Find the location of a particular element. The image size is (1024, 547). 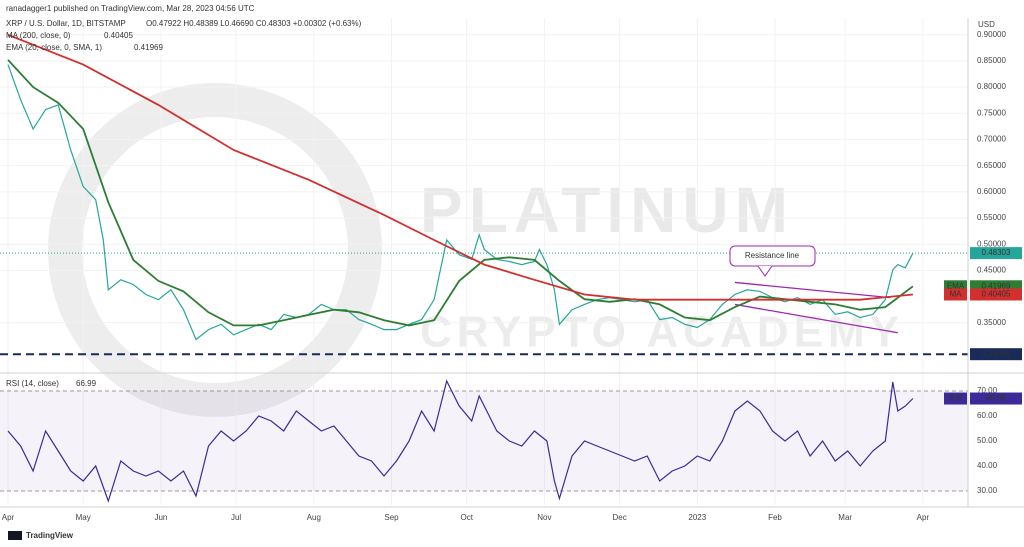

annotation: Resistance line is located at coordinates (772, 261).